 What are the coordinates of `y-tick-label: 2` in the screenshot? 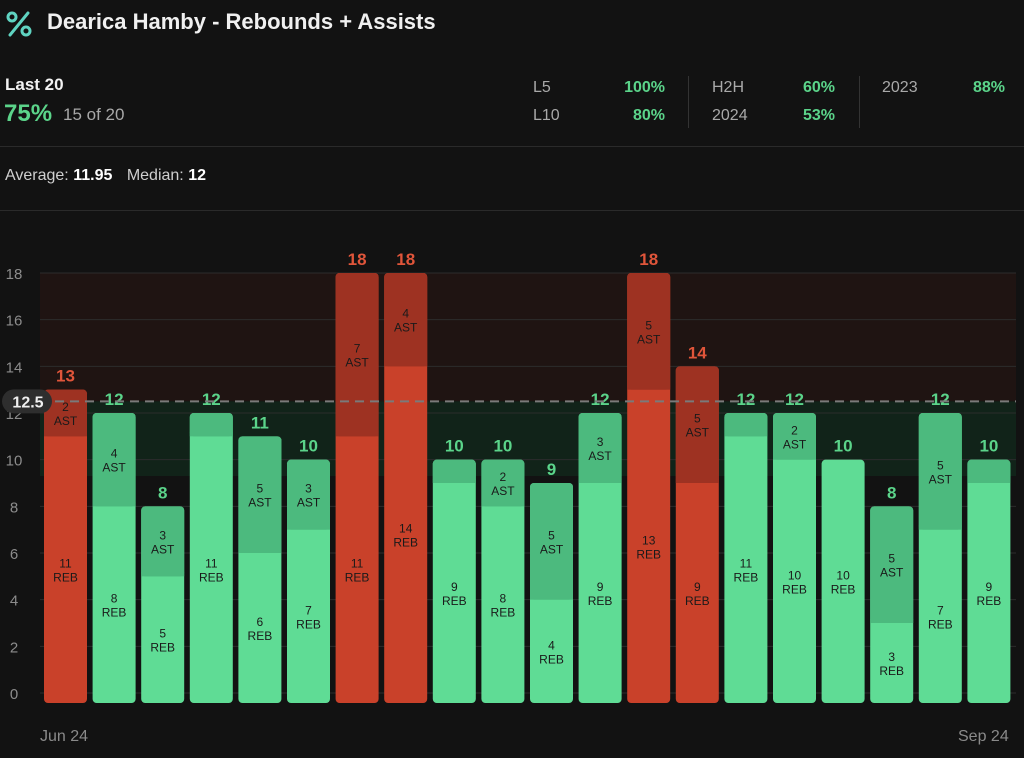 It's located at (14, 647).